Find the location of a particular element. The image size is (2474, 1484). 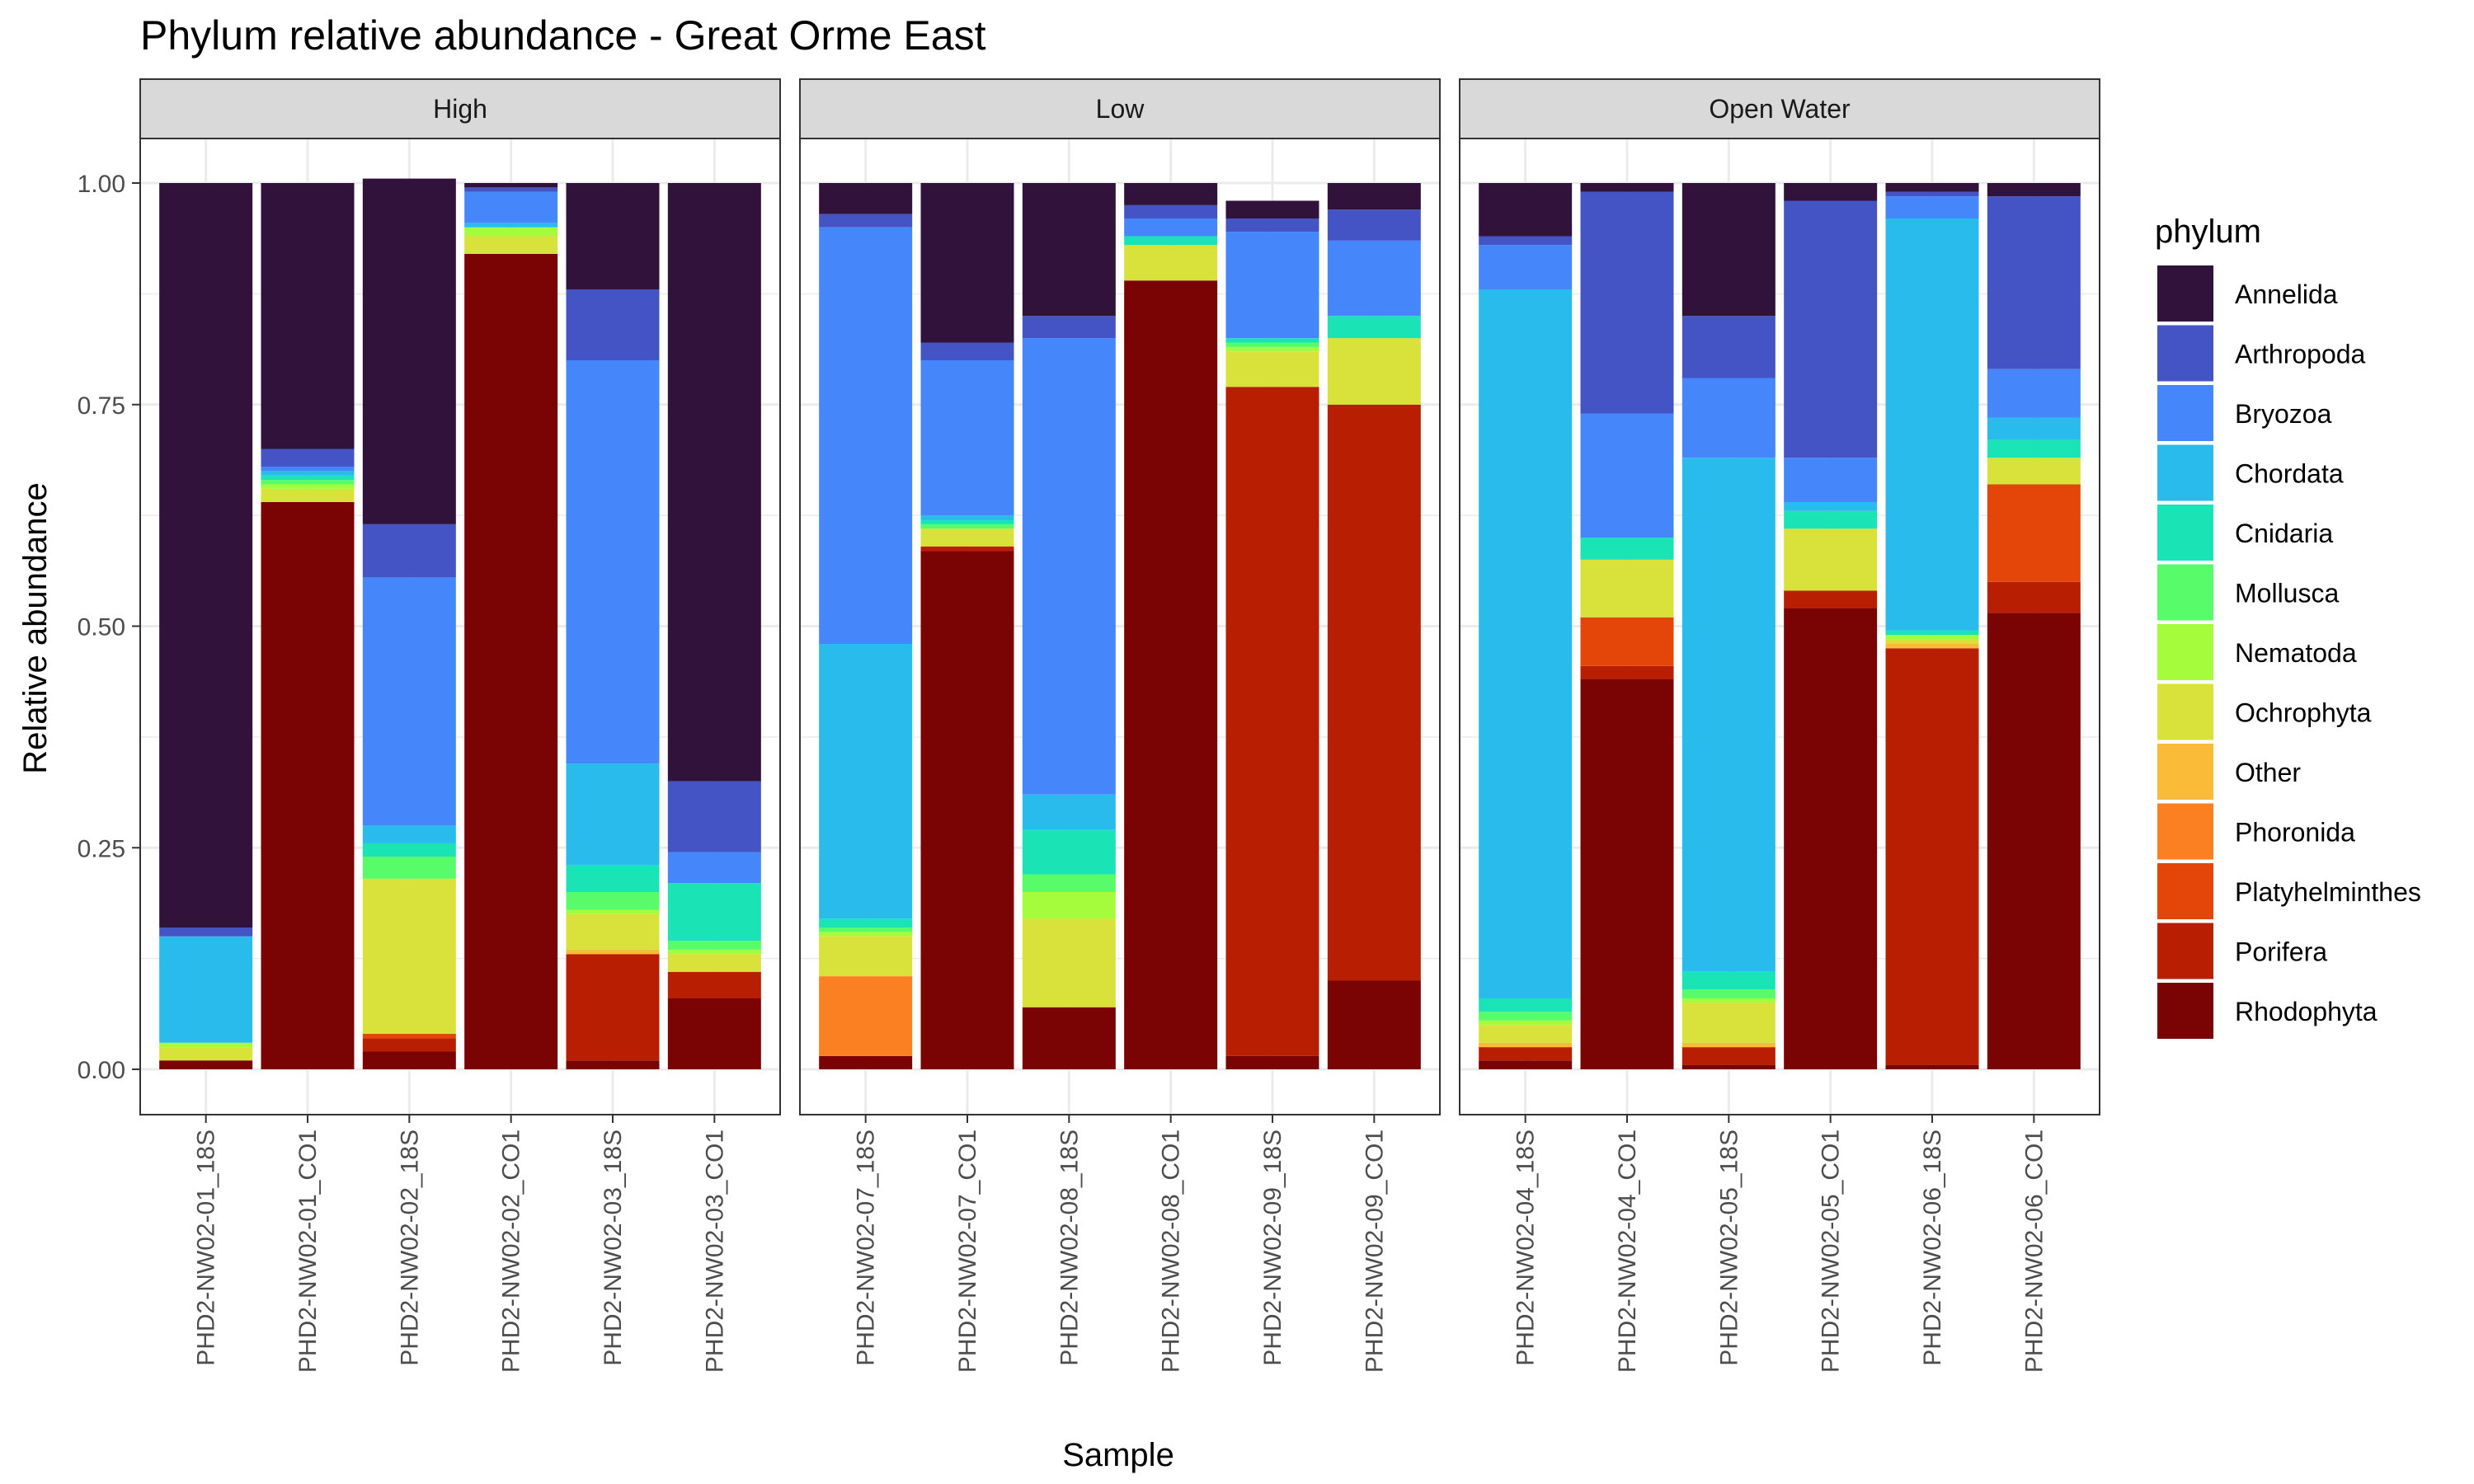

legend-label: Arthropoda is located at coordinates (2300, 354).